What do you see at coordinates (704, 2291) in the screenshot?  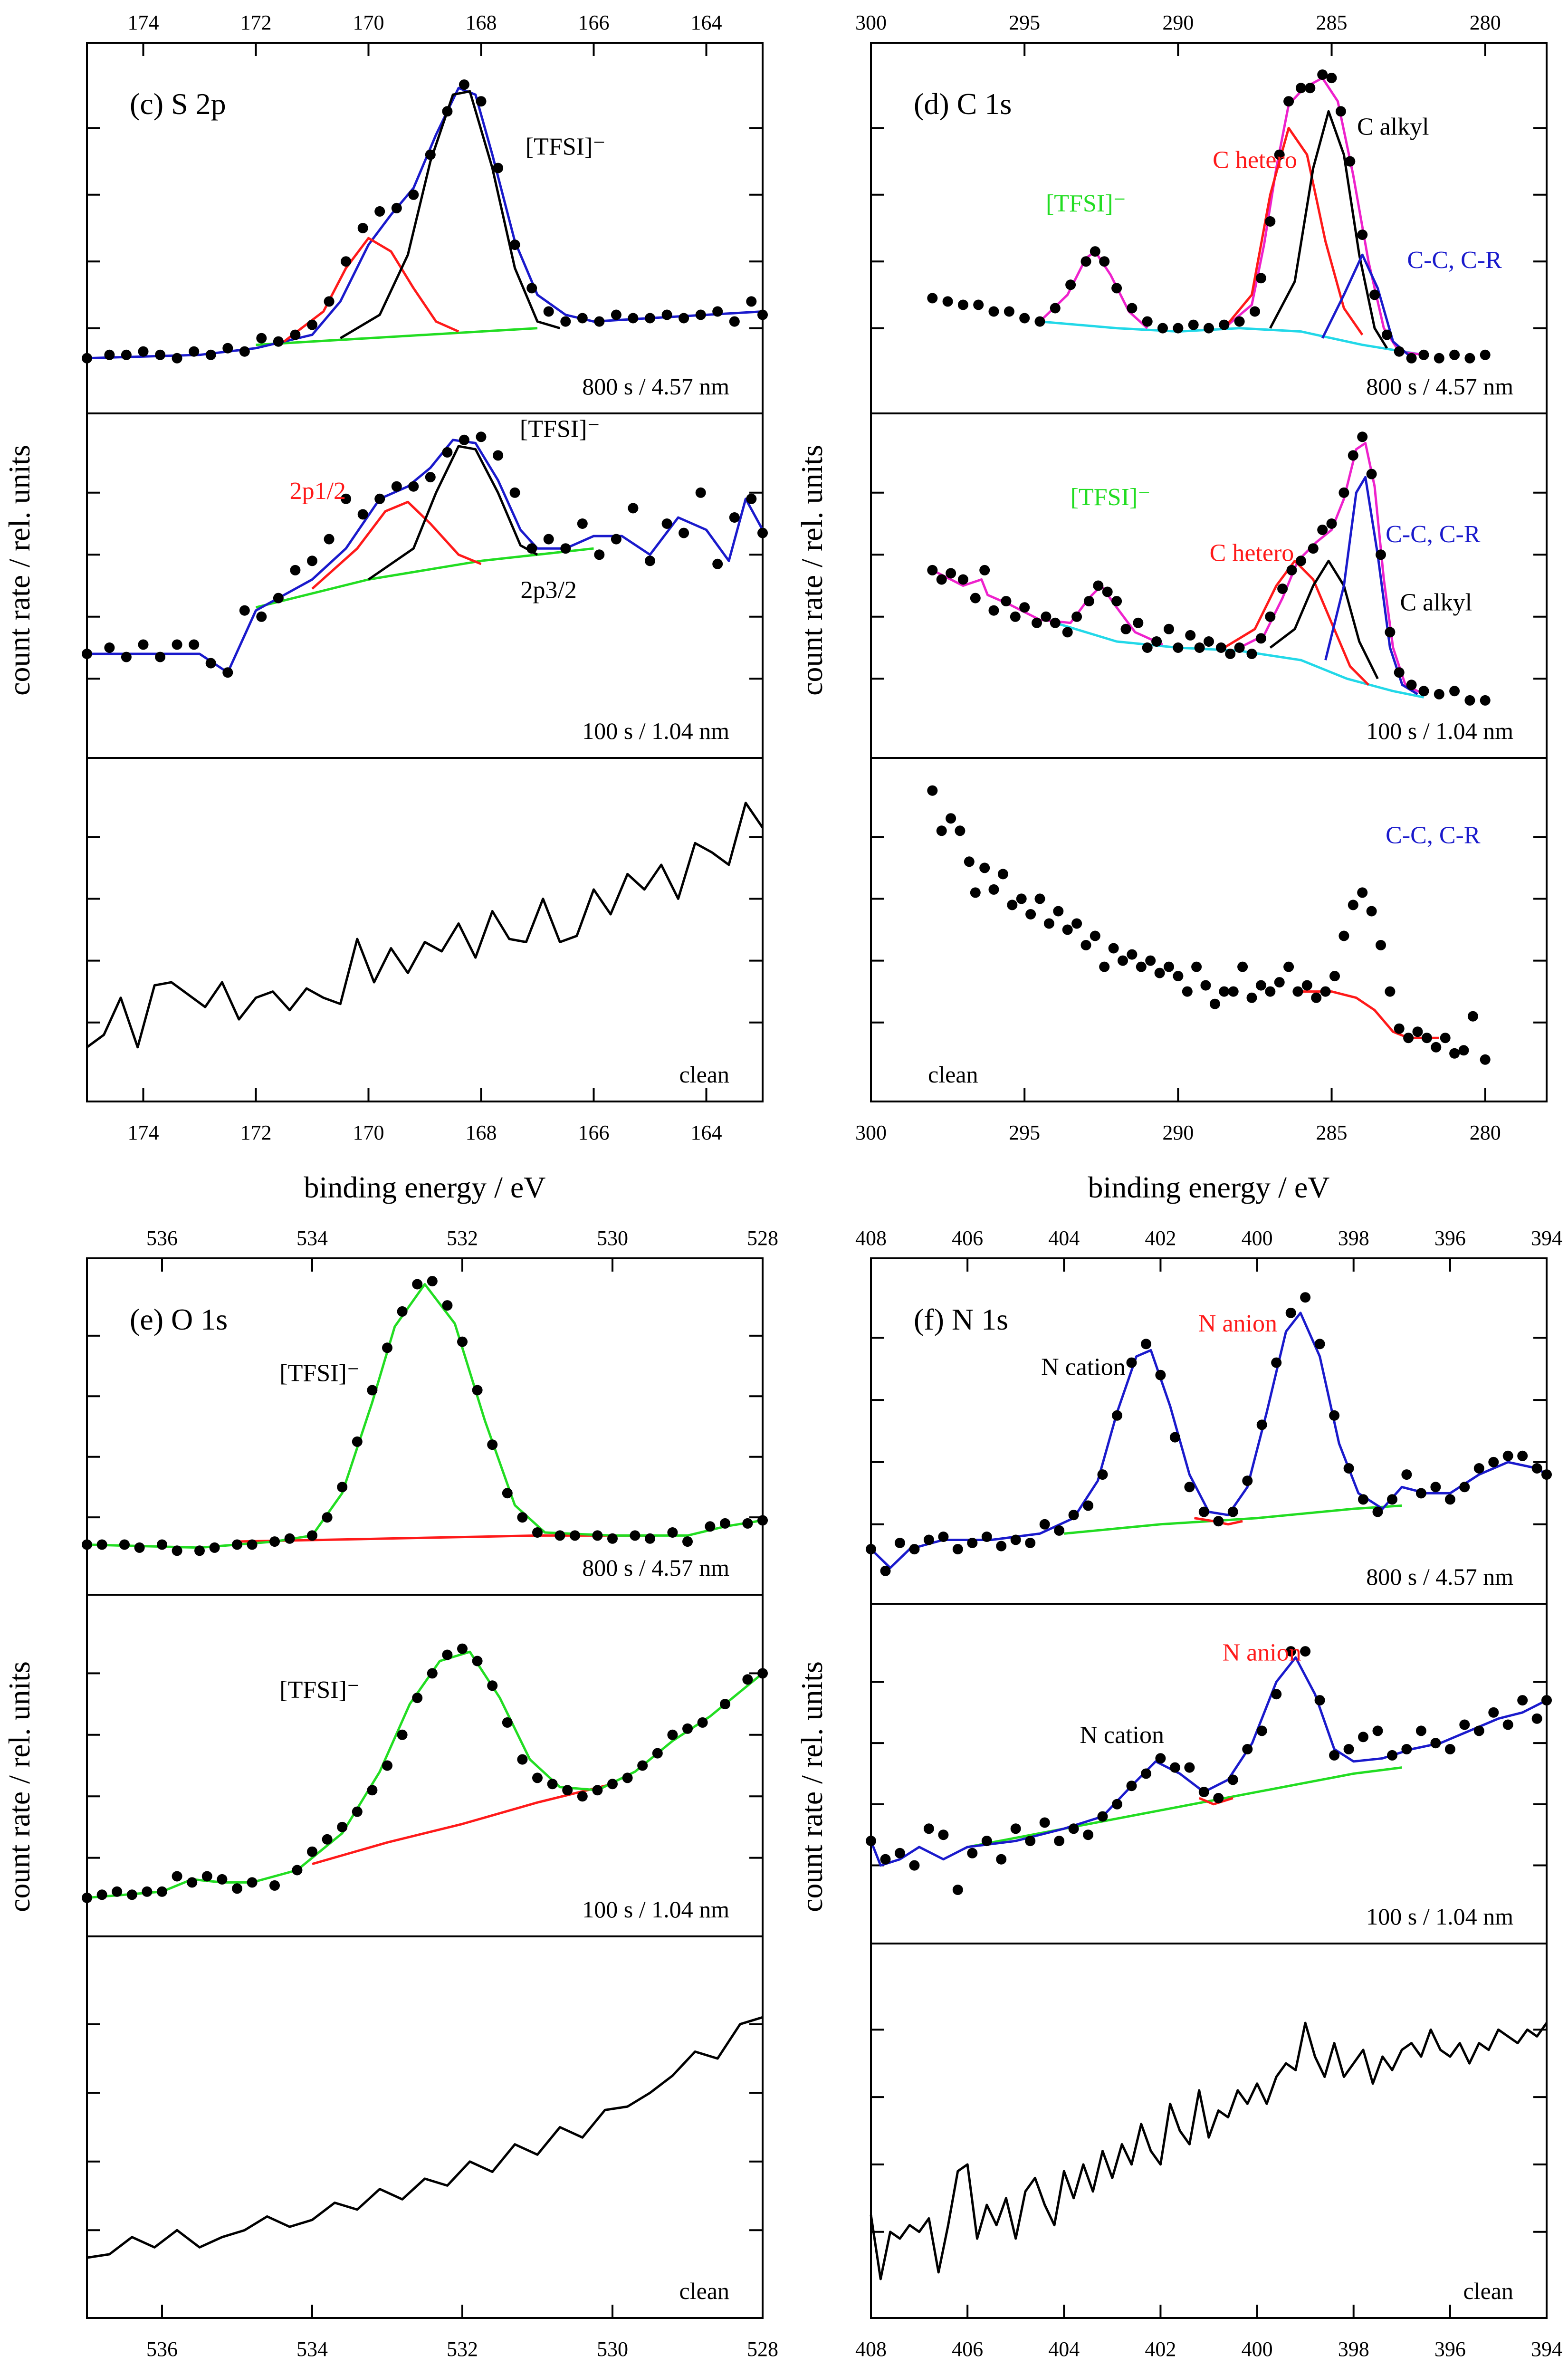 I see `panel-caption: clean` at bounding box center [704, 2291].